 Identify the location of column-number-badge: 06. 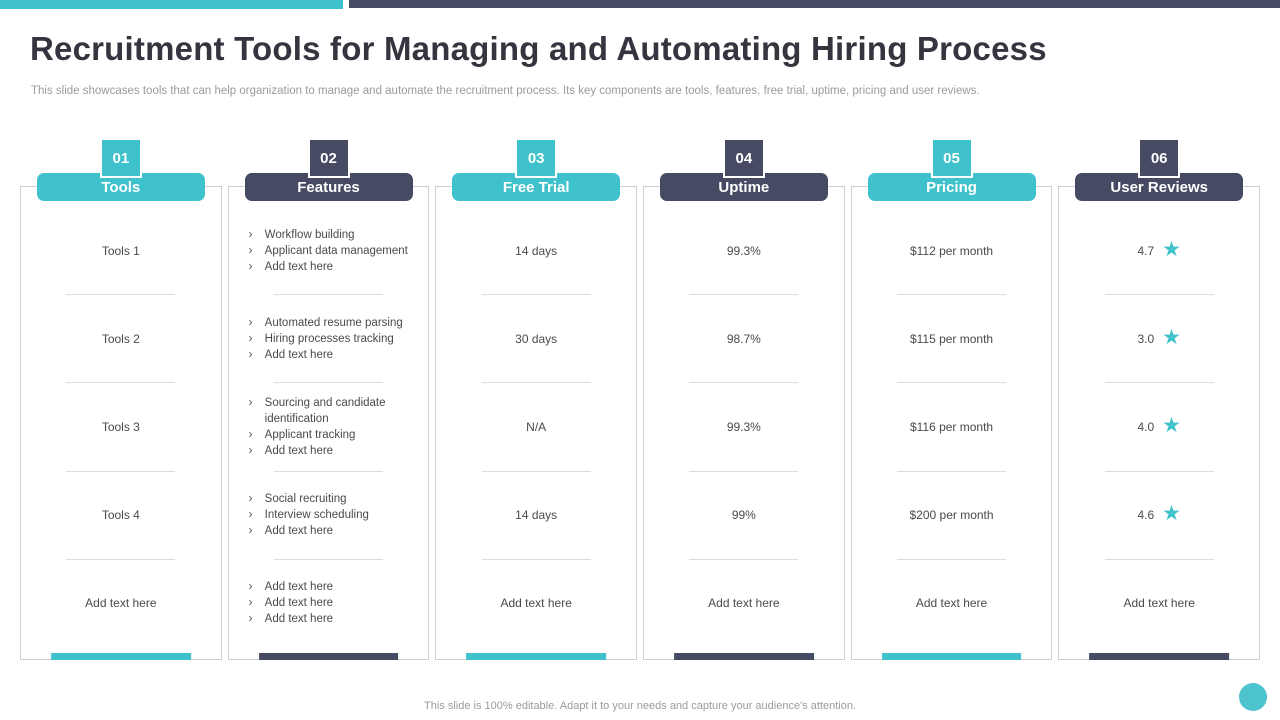
(1159, 158).